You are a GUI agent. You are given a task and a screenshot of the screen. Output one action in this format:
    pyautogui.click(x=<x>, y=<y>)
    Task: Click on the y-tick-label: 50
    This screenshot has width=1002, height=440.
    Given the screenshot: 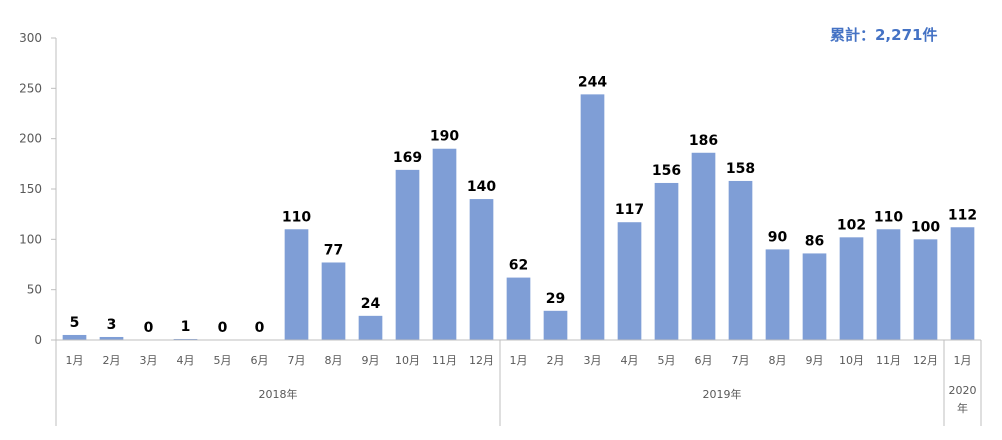 What is the action you would take?
    pyautogui.click(x=34, y=290)
    